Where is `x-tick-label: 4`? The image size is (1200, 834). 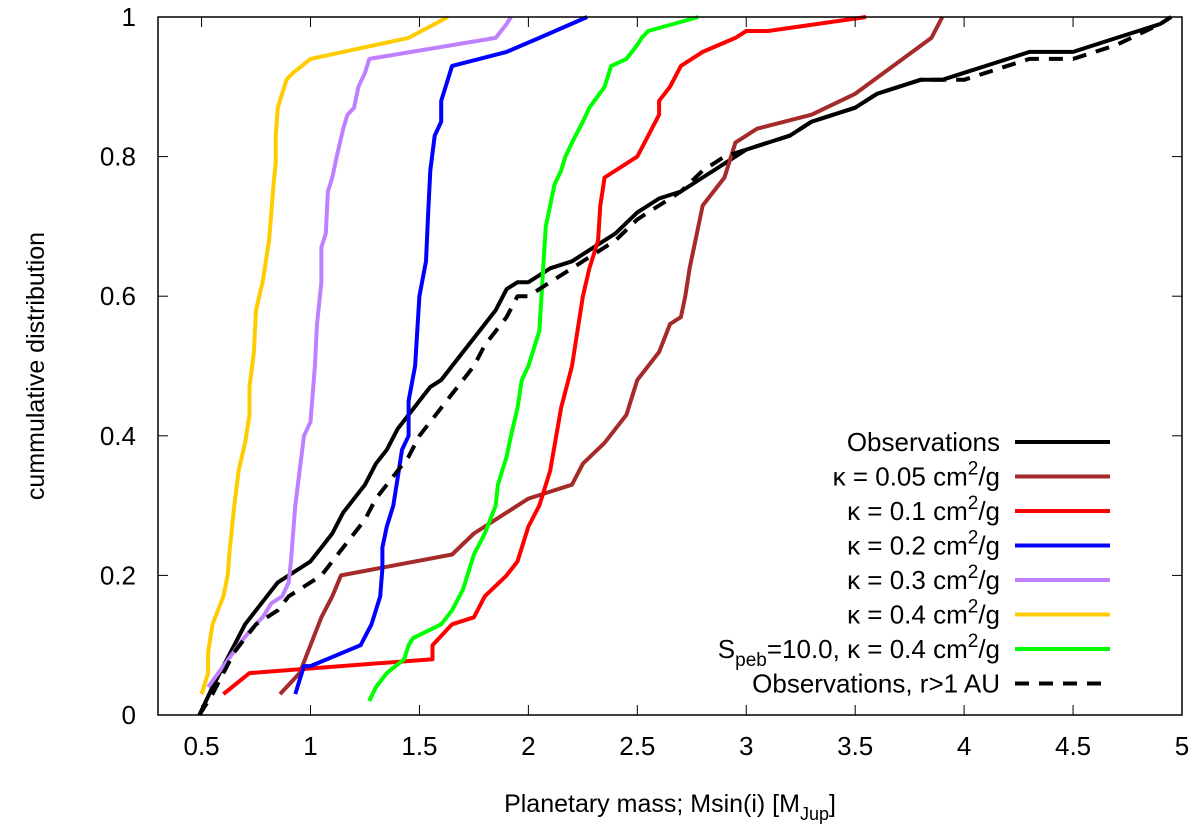
x-tick-label: 4 is located at coordinates (964, 746).